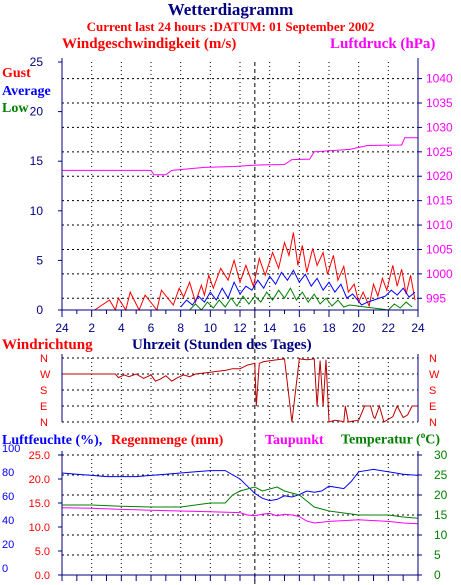 Image resolution: width=461 pixels, height=585 pixels. What do you see at coordinates (39, 528) in the screenshot?
I see `rain-tick-label: 10.0` at bounding box center [39, 528].